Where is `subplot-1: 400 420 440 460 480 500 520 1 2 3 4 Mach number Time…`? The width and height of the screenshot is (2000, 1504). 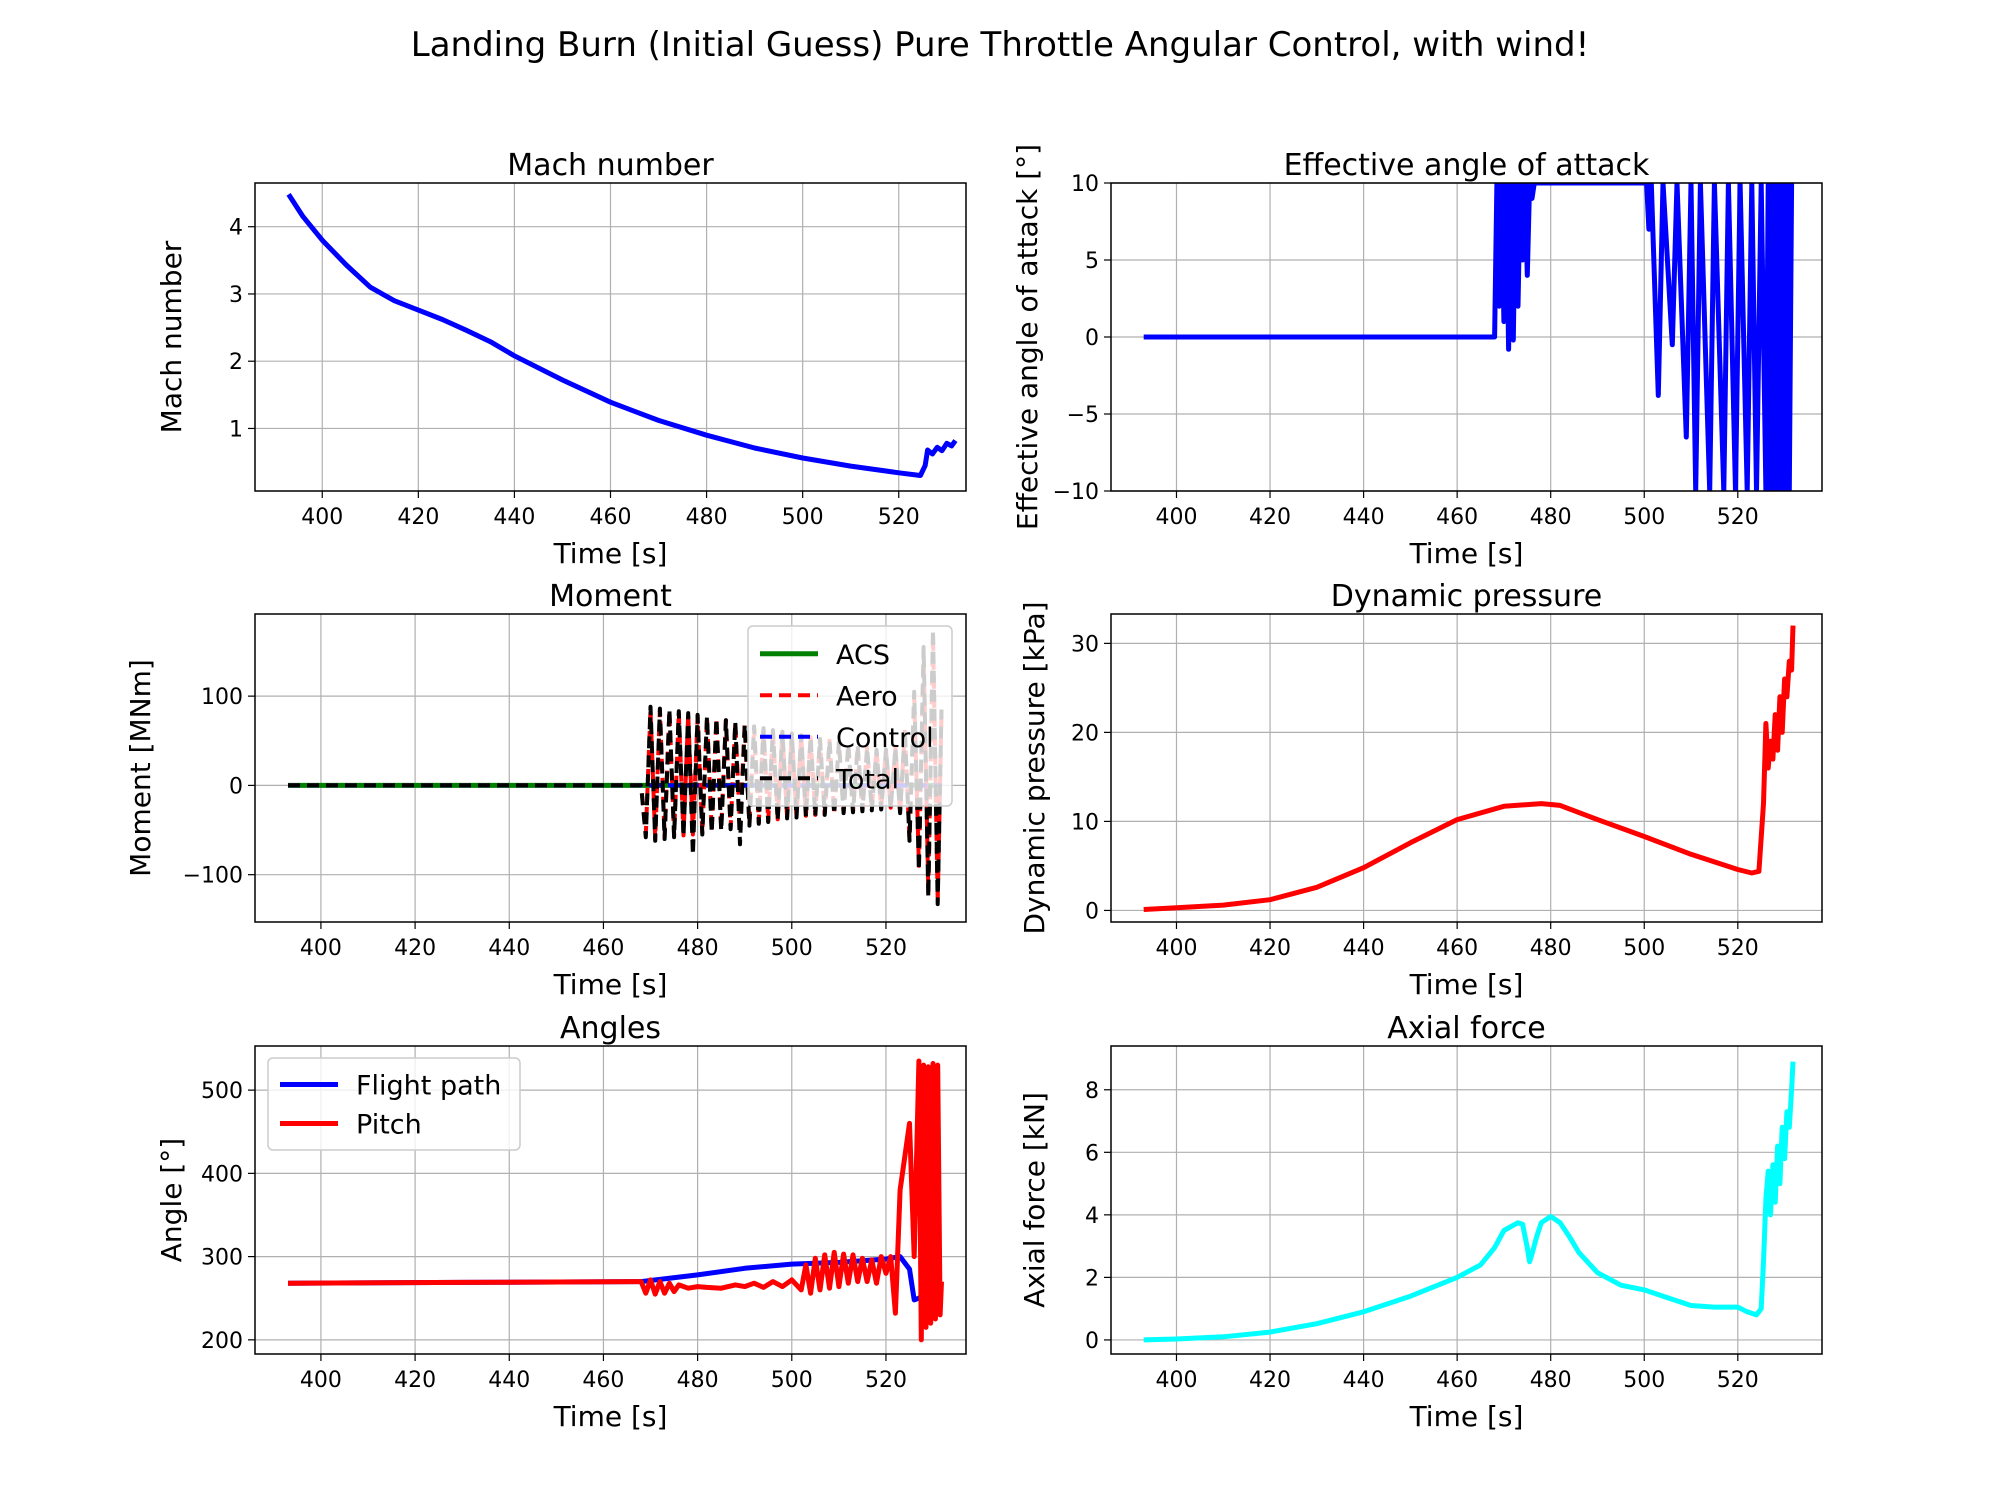 subplot-1: 400 420 440 460 480 500 520 1 2 3 4 Mach number Time… is located at coordinates (561, 359).